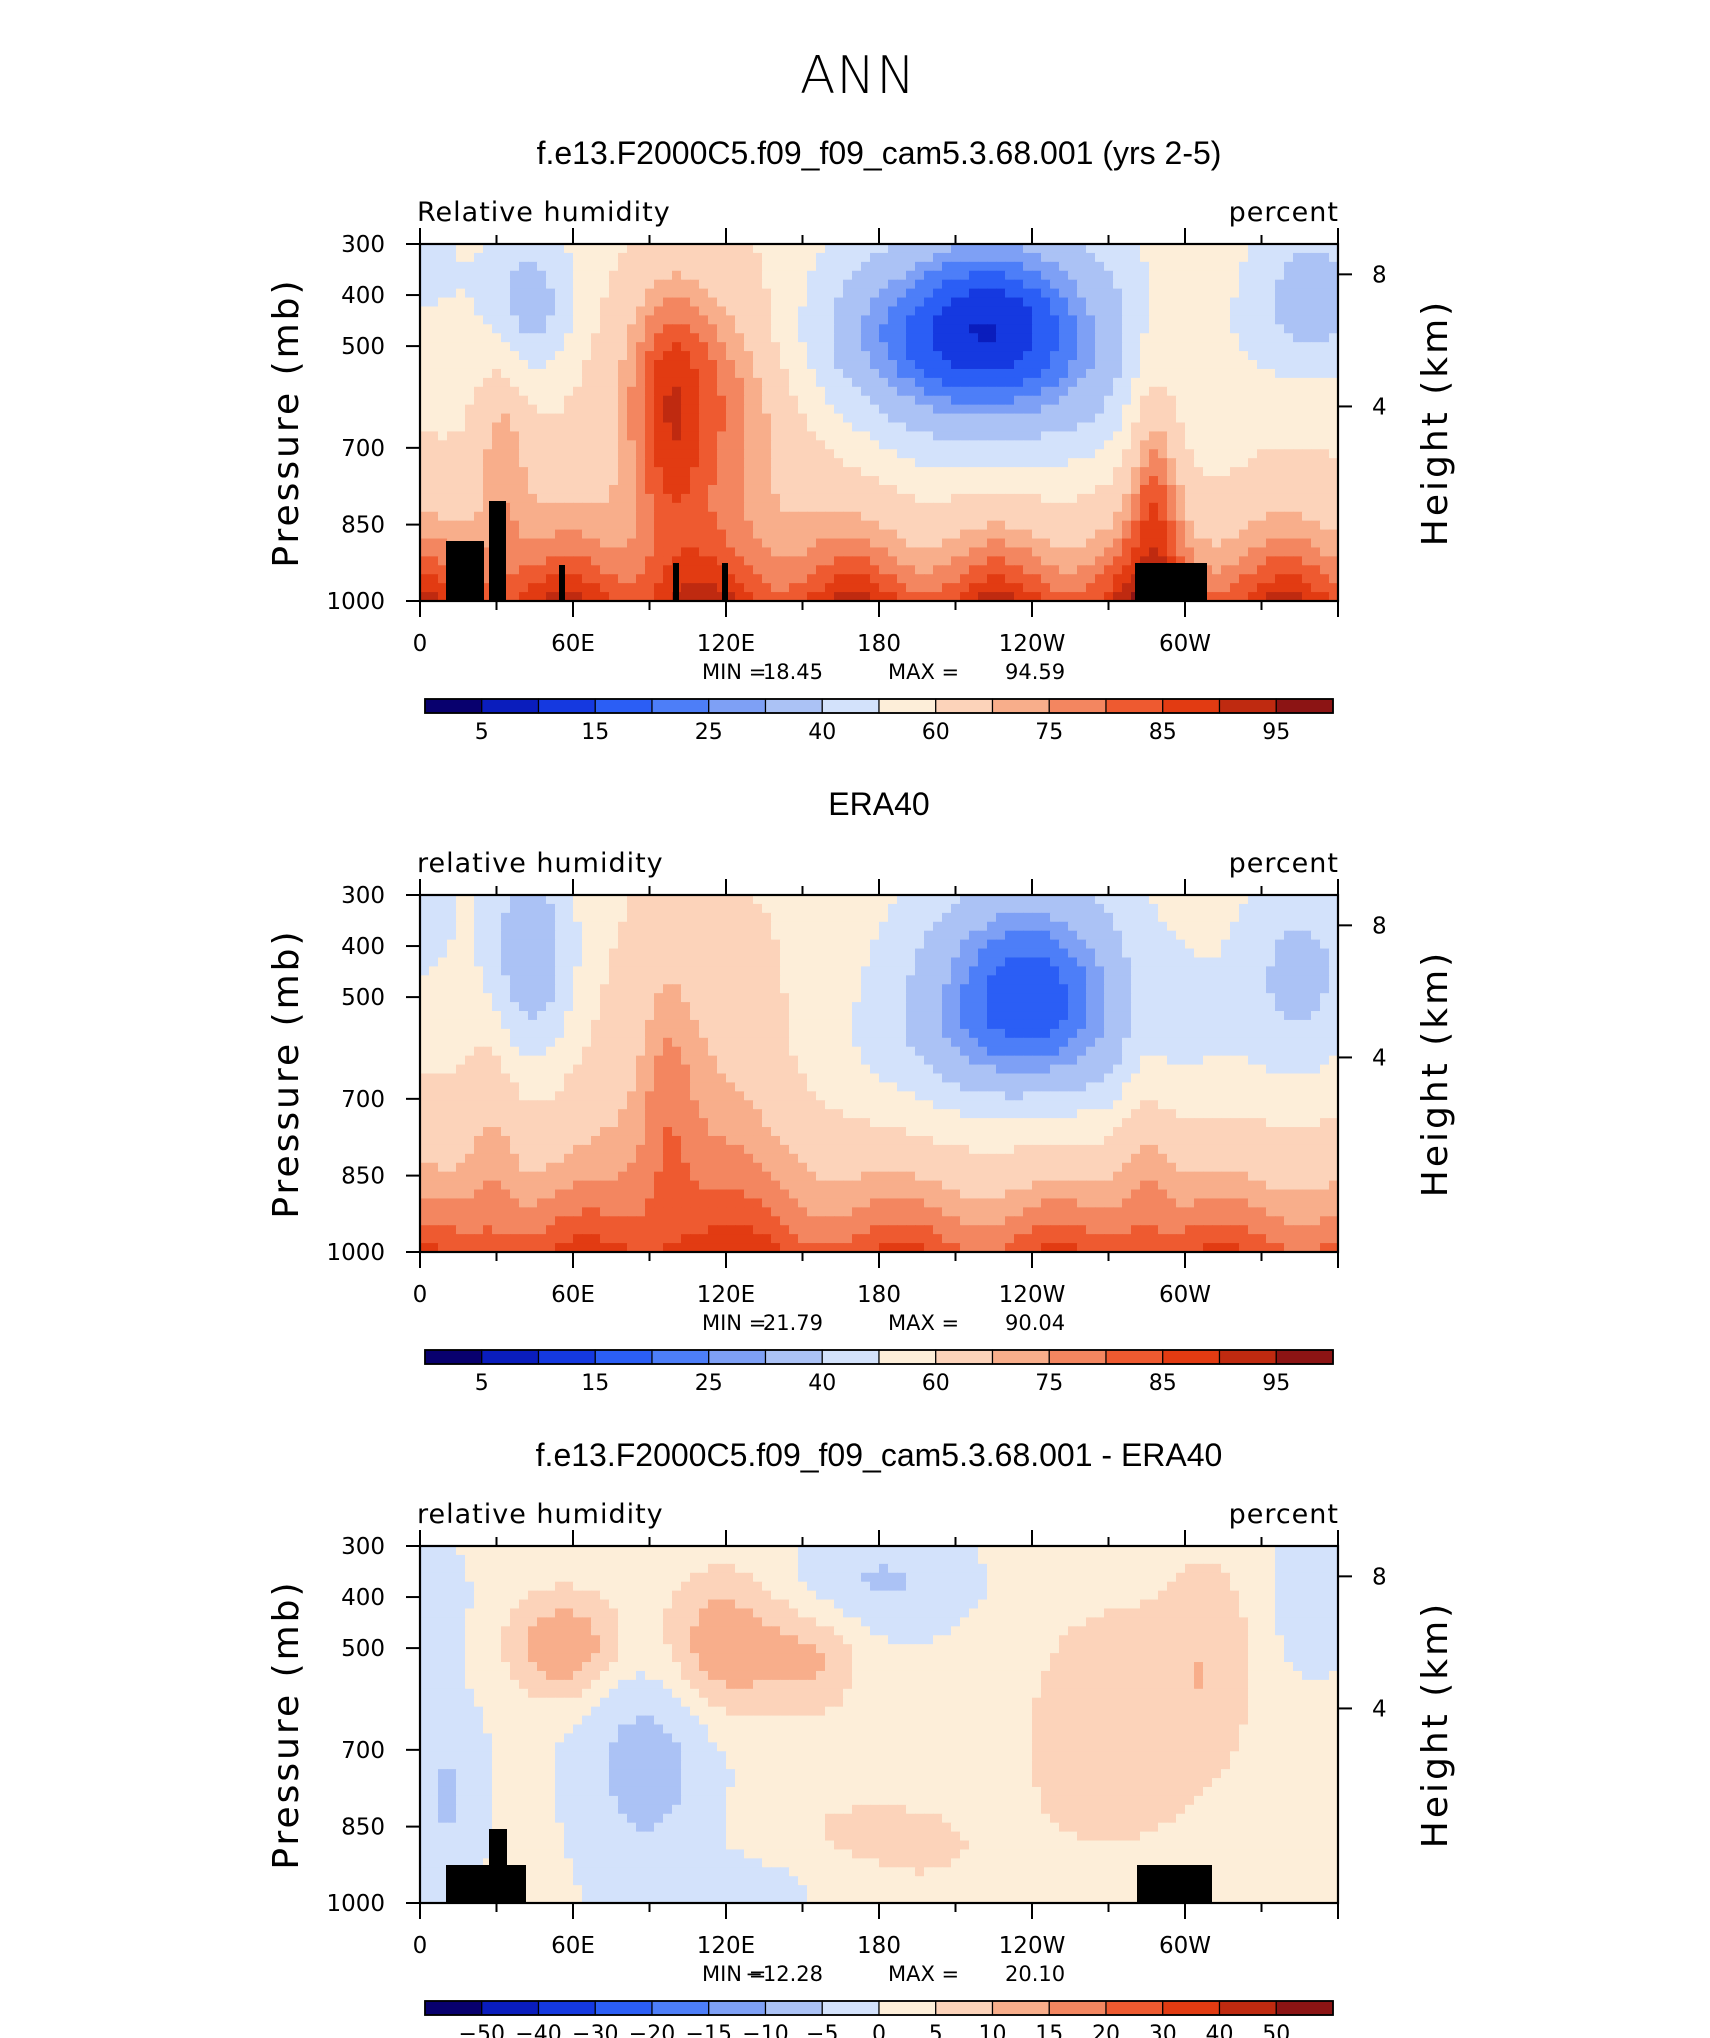 This screenshot has height=2038, width=1710. What do you see at coordinates (826, 551) in the screenshot?
I see `terrain-mask` at bounding box center [826, 551].